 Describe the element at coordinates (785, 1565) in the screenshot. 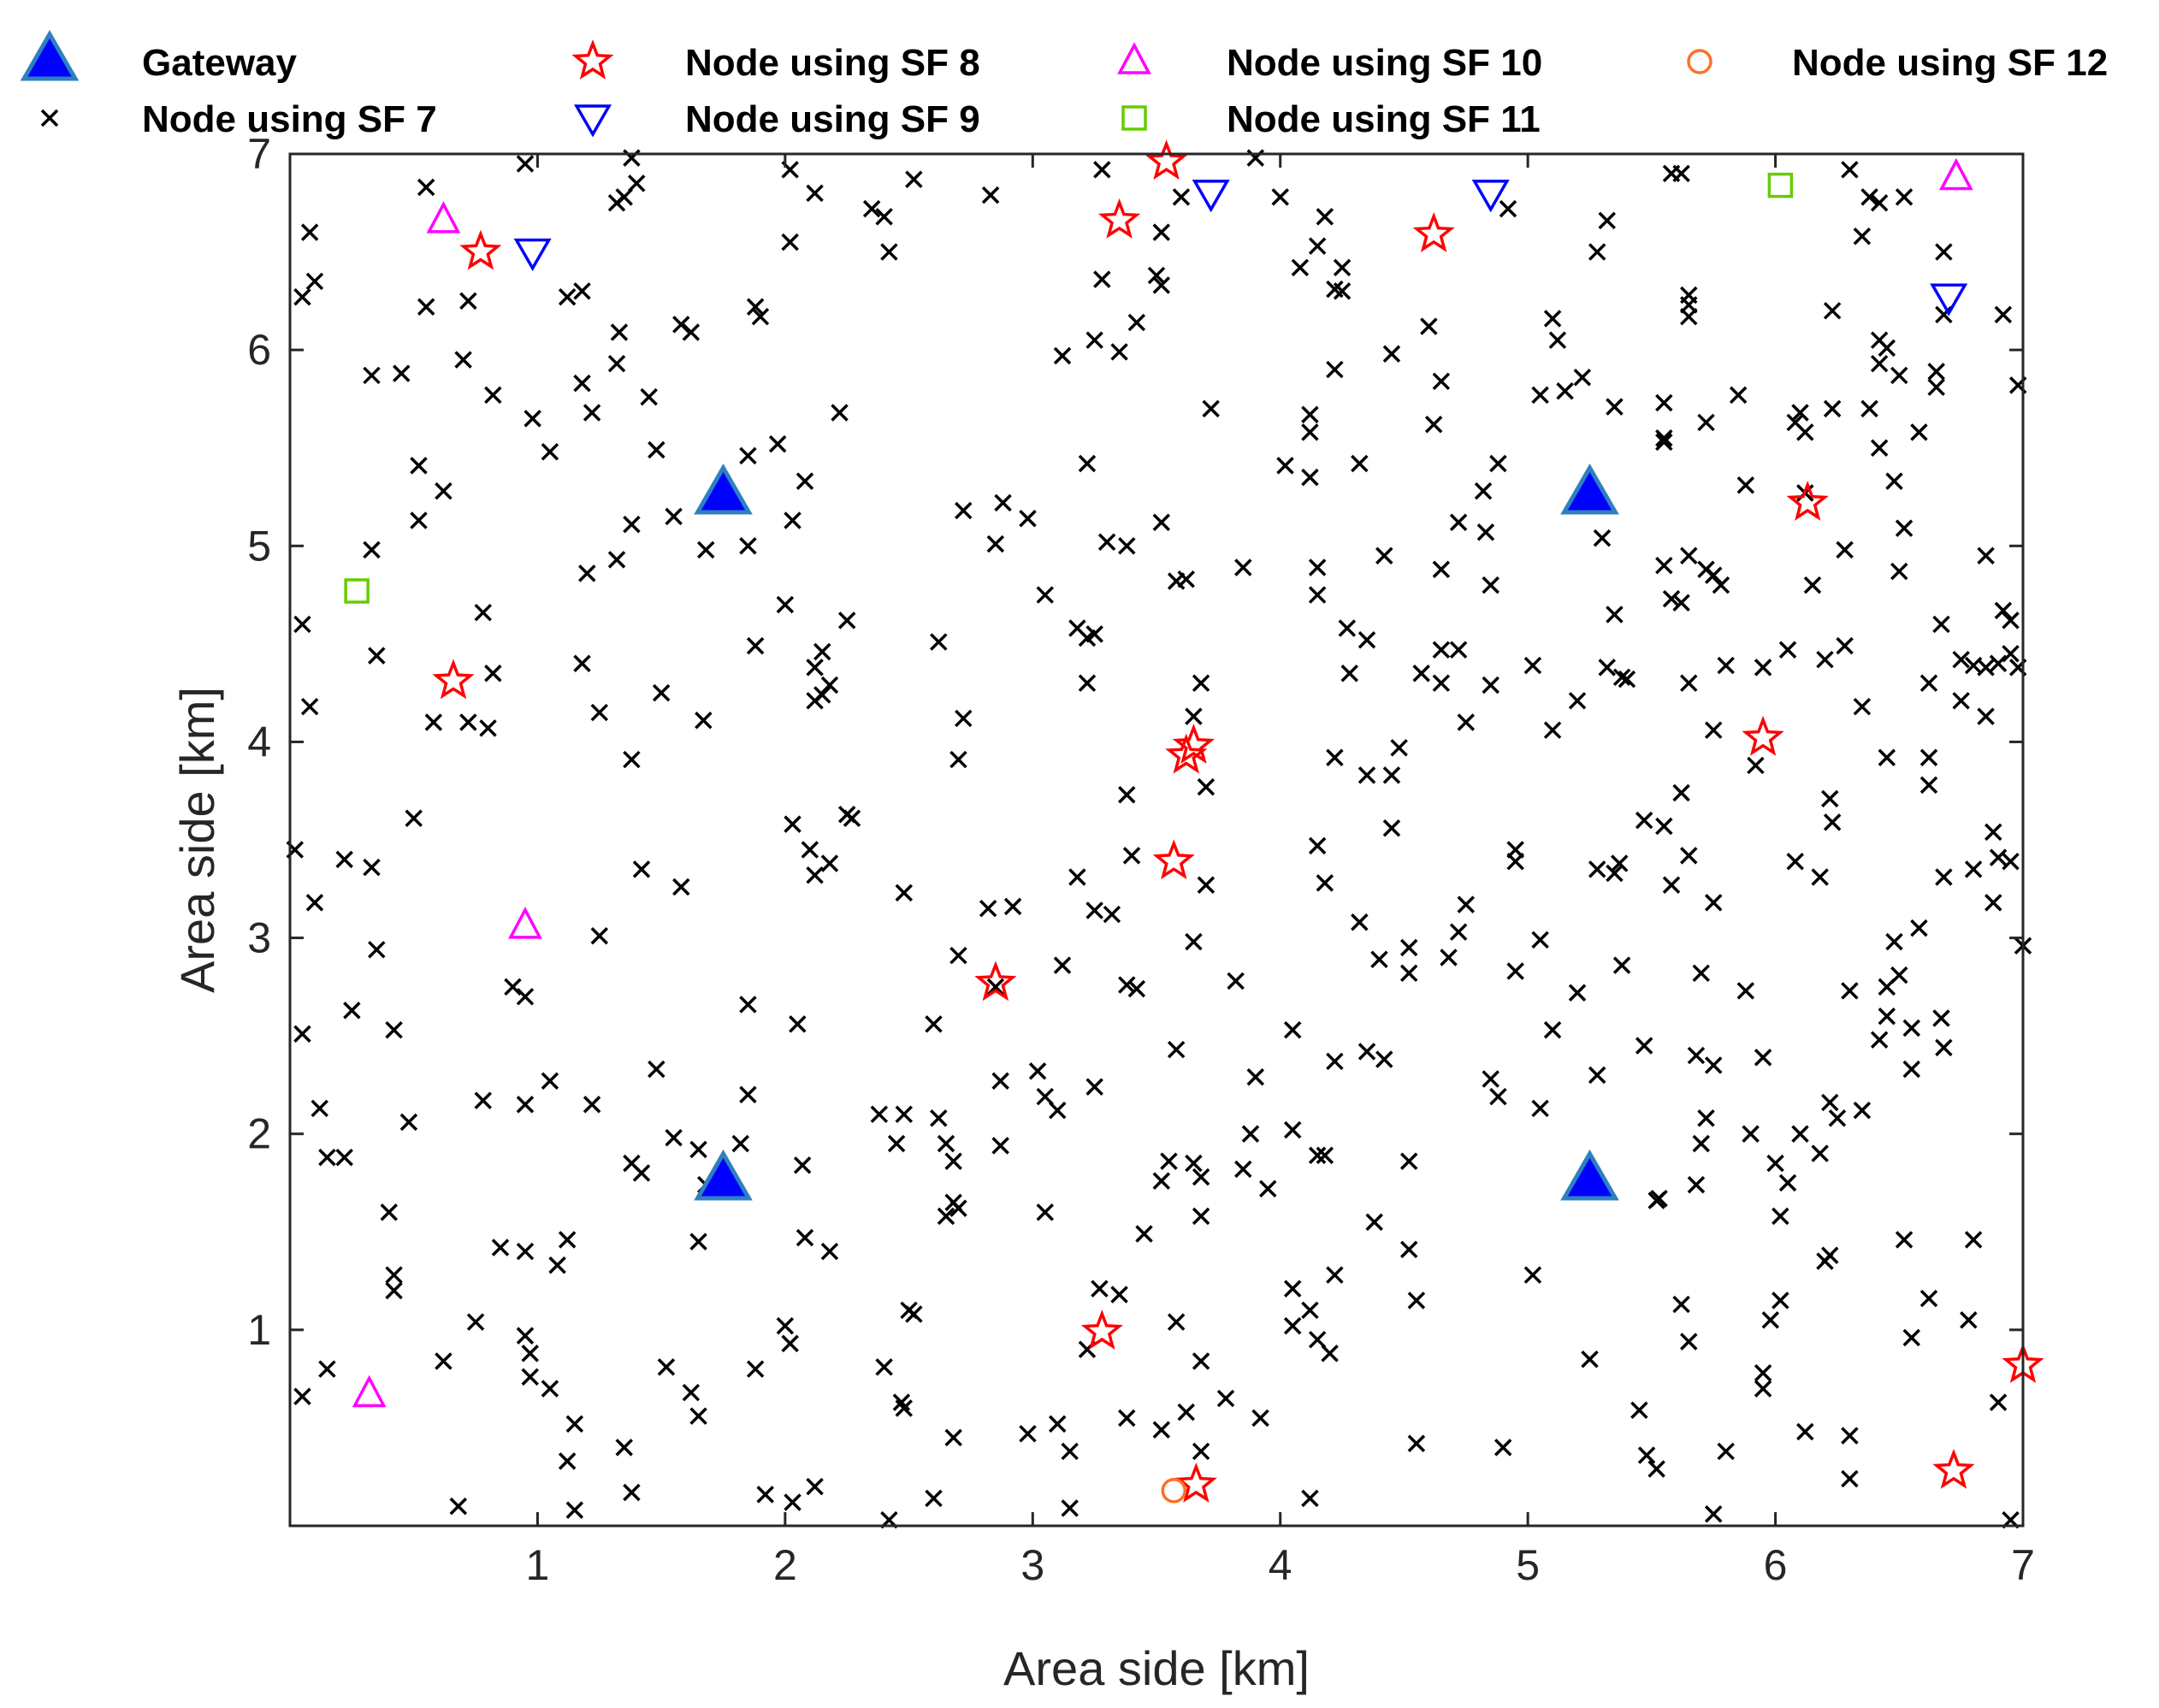

I see `x-tick-label: 2` at that location.